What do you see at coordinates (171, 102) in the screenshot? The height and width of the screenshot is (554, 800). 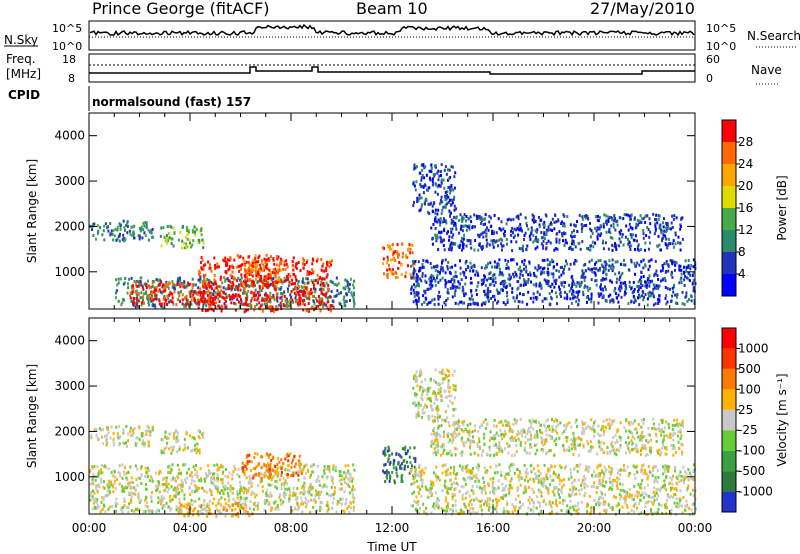 I see `cpid-text: normalsound (fast) 157` at bounding box center [171, 102].